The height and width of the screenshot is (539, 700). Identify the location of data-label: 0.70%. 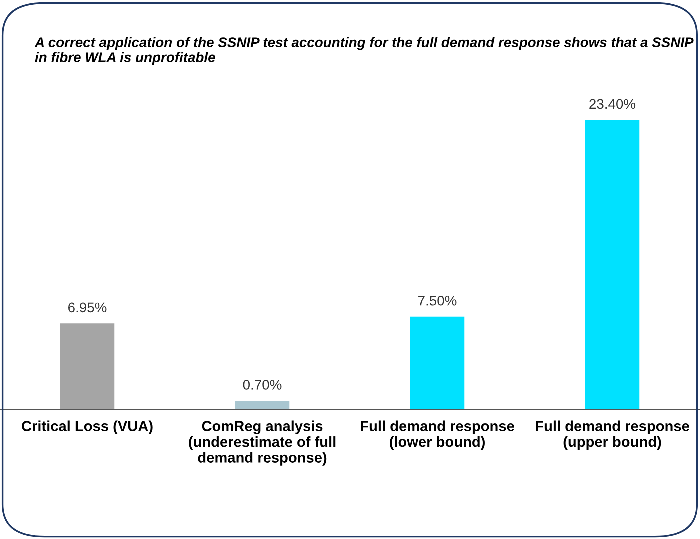
(262, 385).